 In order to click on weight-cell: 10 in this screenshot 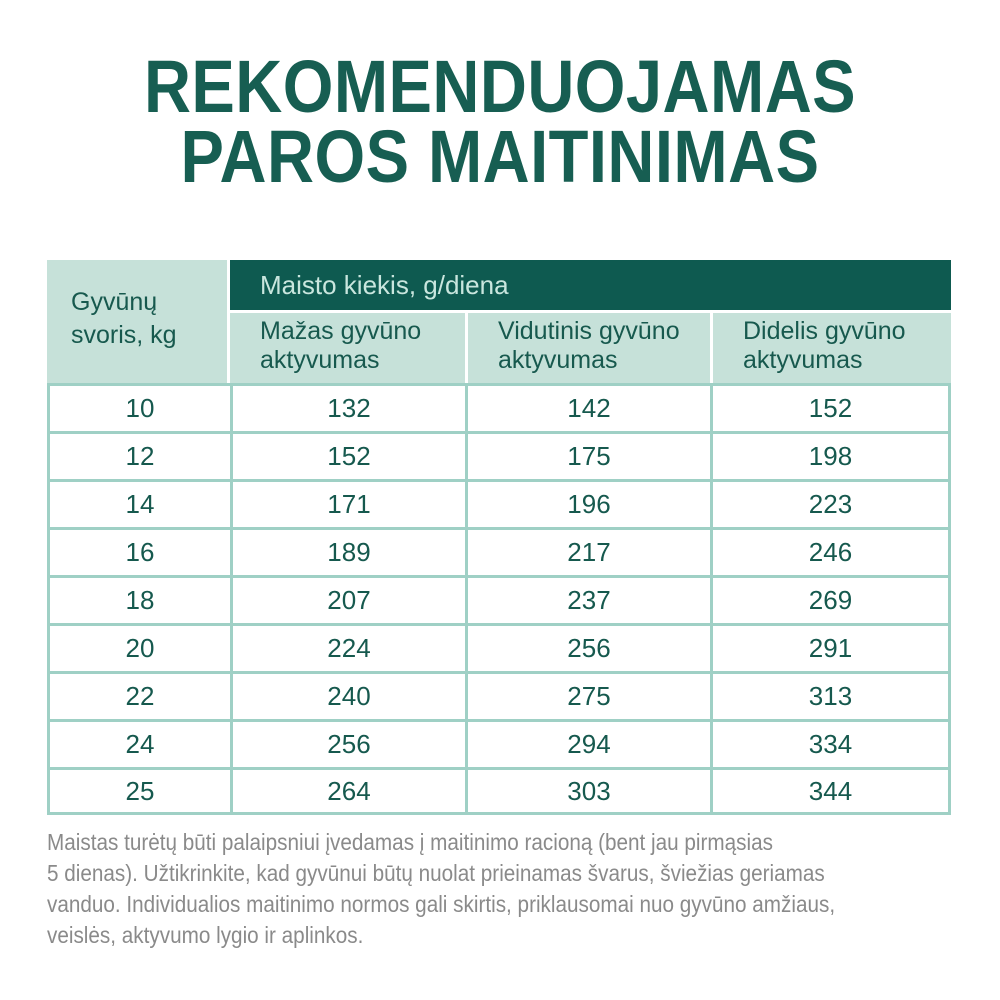, I will do `click(138, 407)`.